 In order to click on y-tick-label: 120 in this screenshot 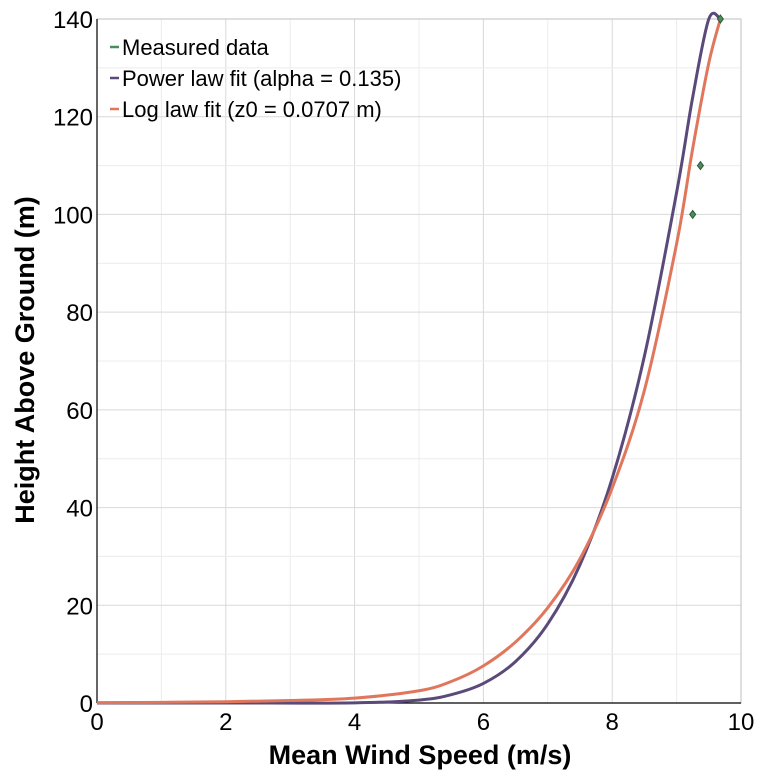, I will do `click(73, 118)`.